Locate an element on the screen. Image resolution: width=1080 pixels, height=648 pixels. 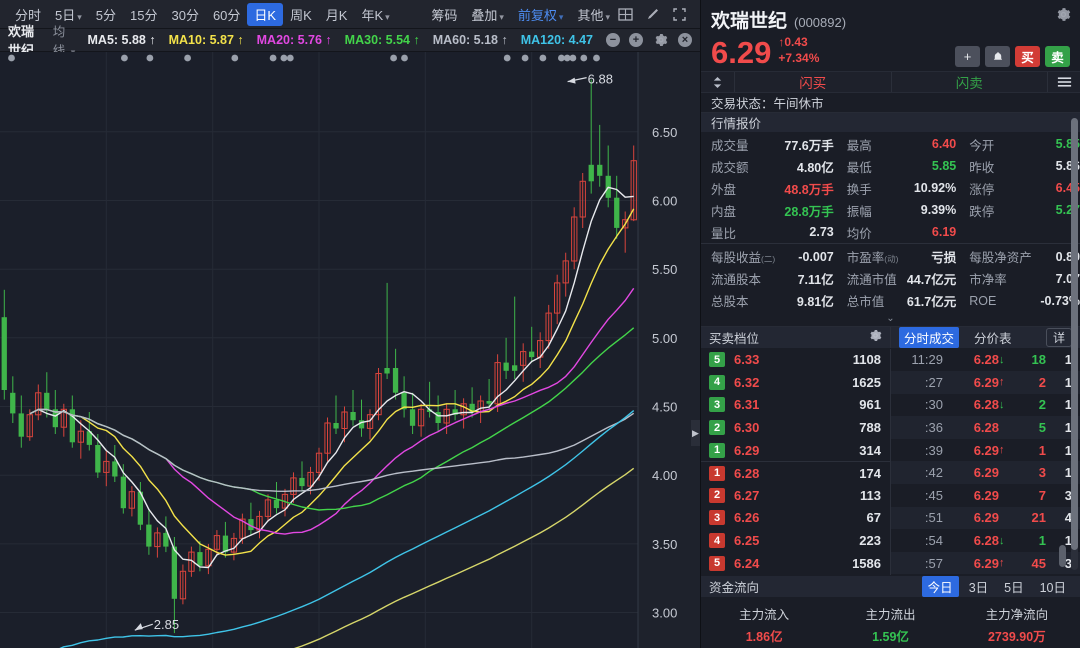
grid-icon is located at coordinates (625, 14).